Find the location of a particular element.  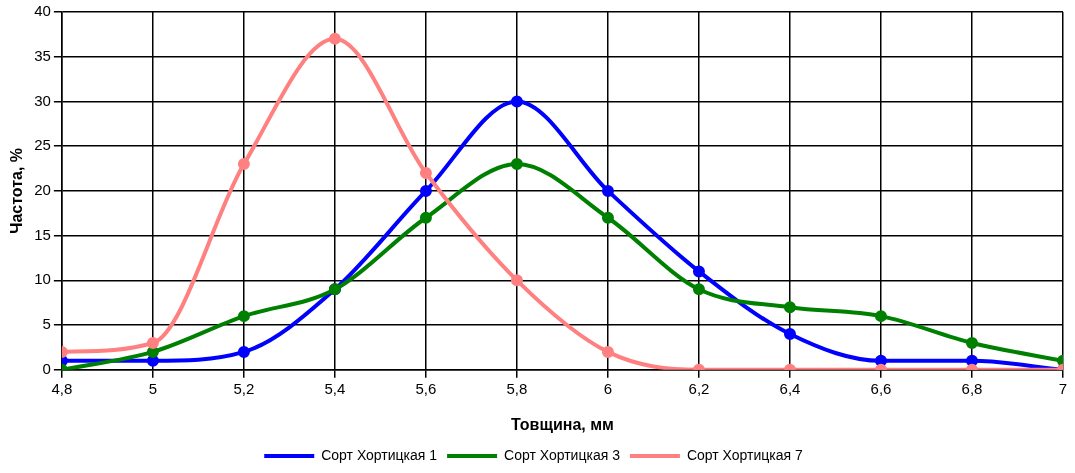

x-tick-label: 6,2 is located at coordinates (699, 388).